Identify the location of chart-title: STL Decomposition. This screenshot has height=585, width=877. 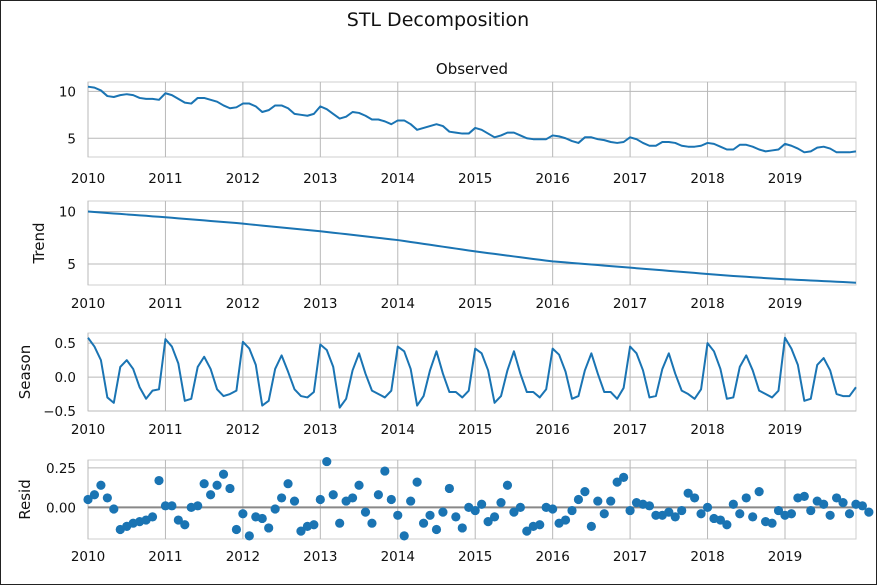
(438, 20).